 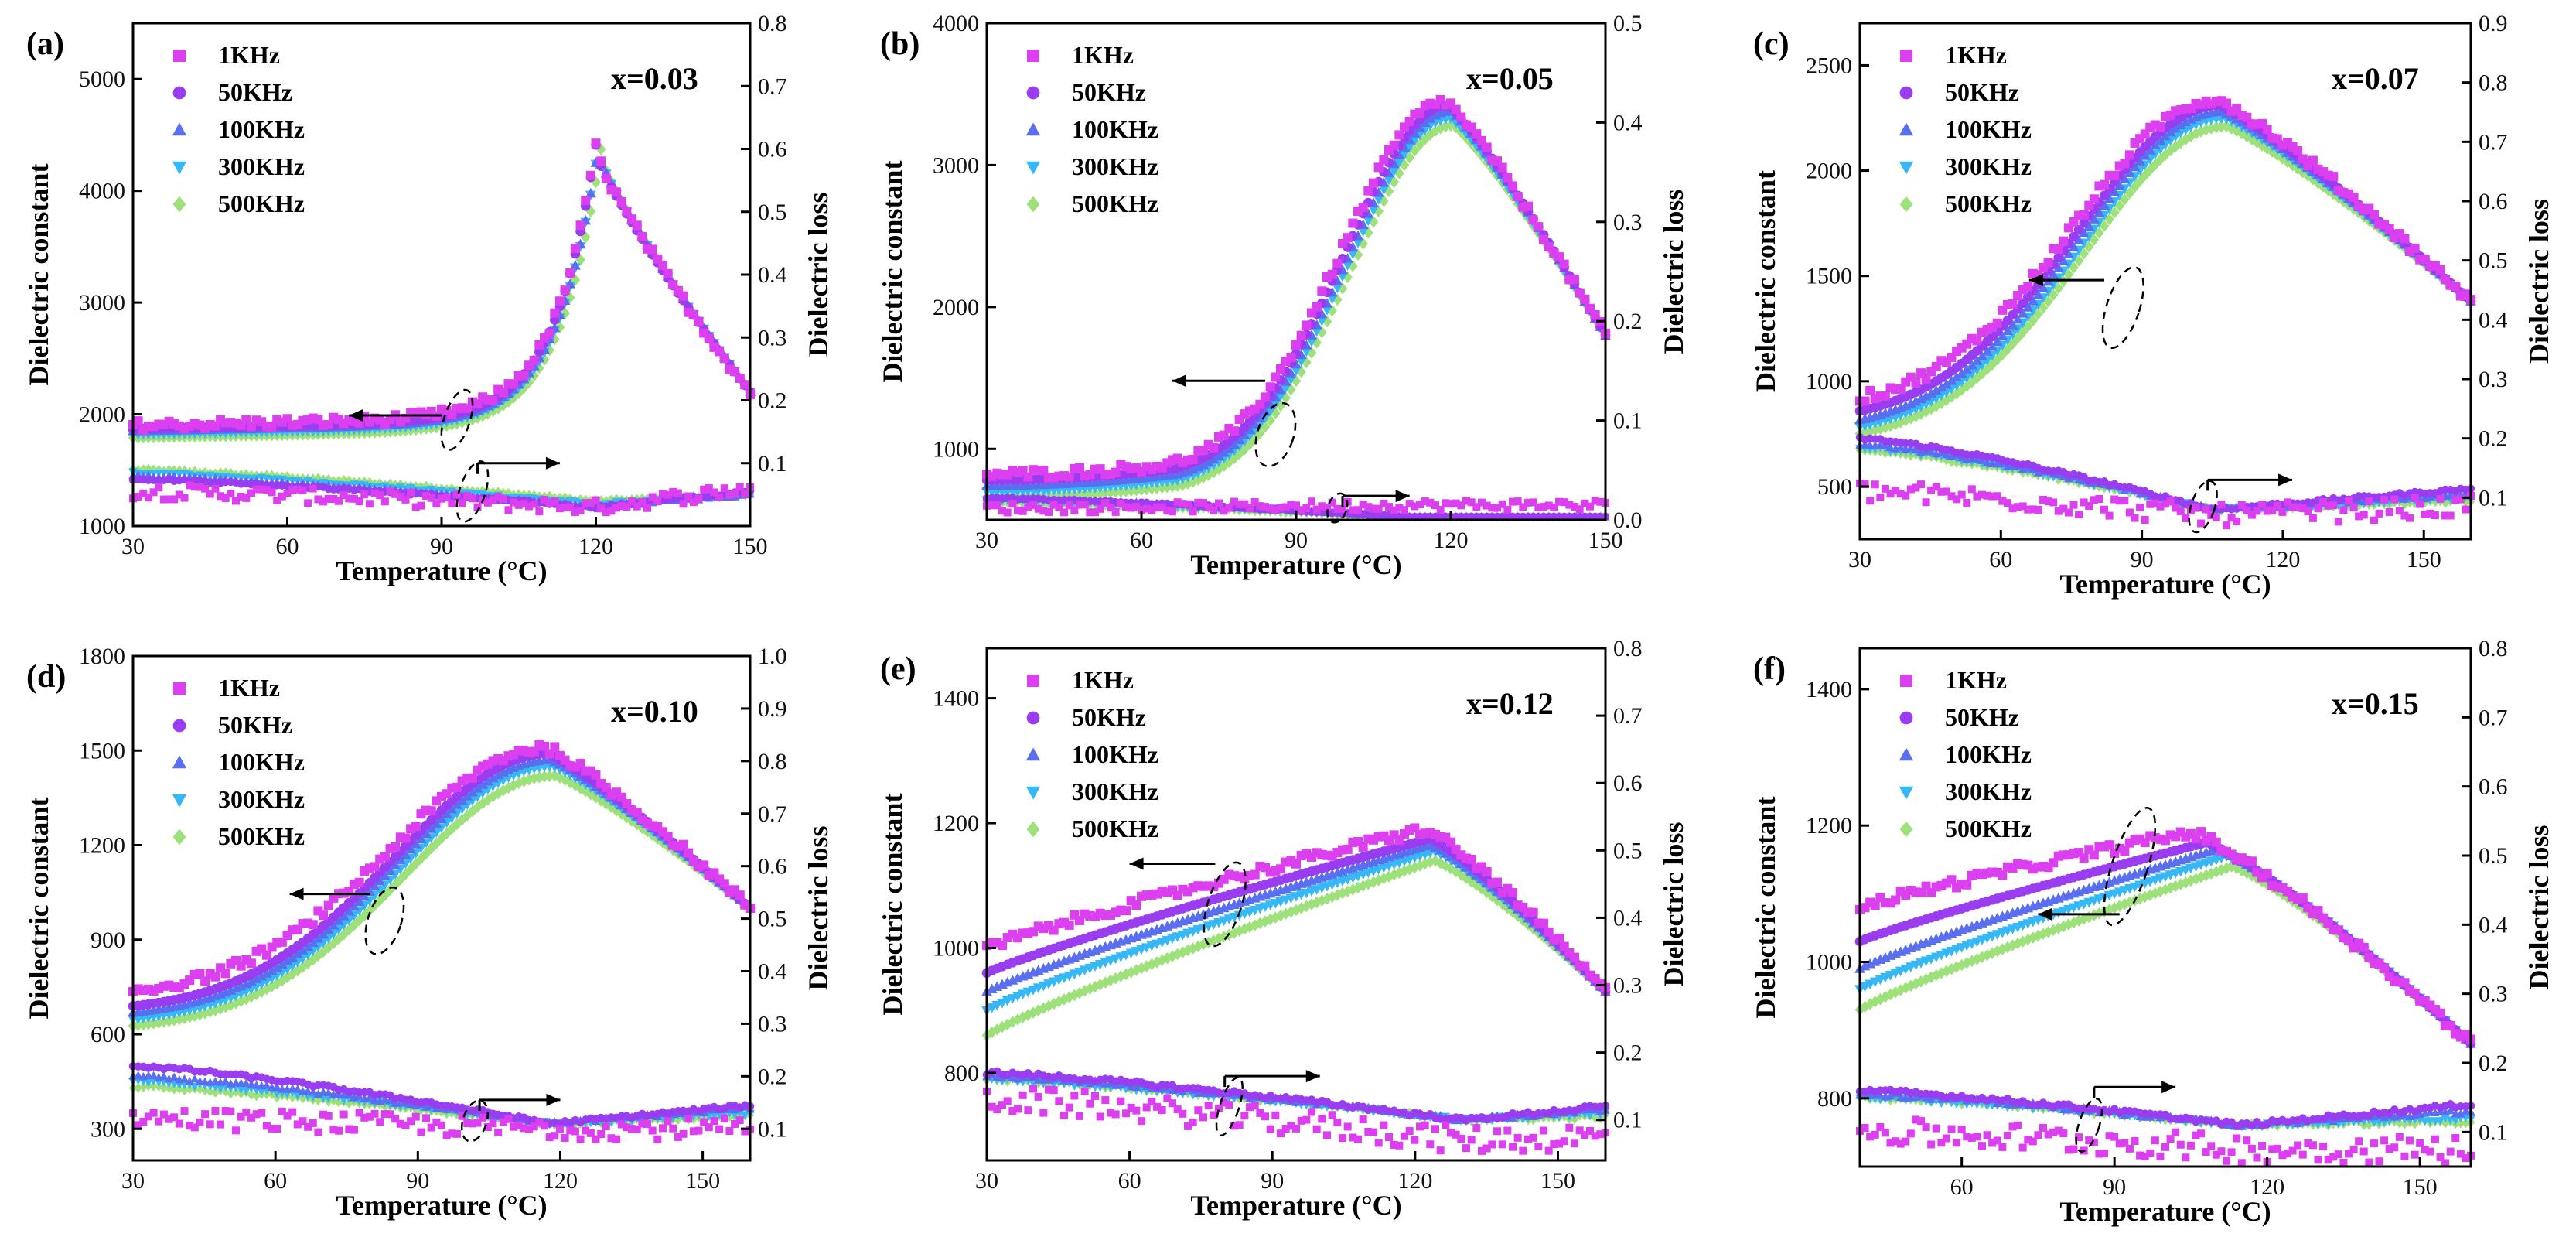 I want to click on y2-tick-label: 0.4, so click(x=2493, y=320).